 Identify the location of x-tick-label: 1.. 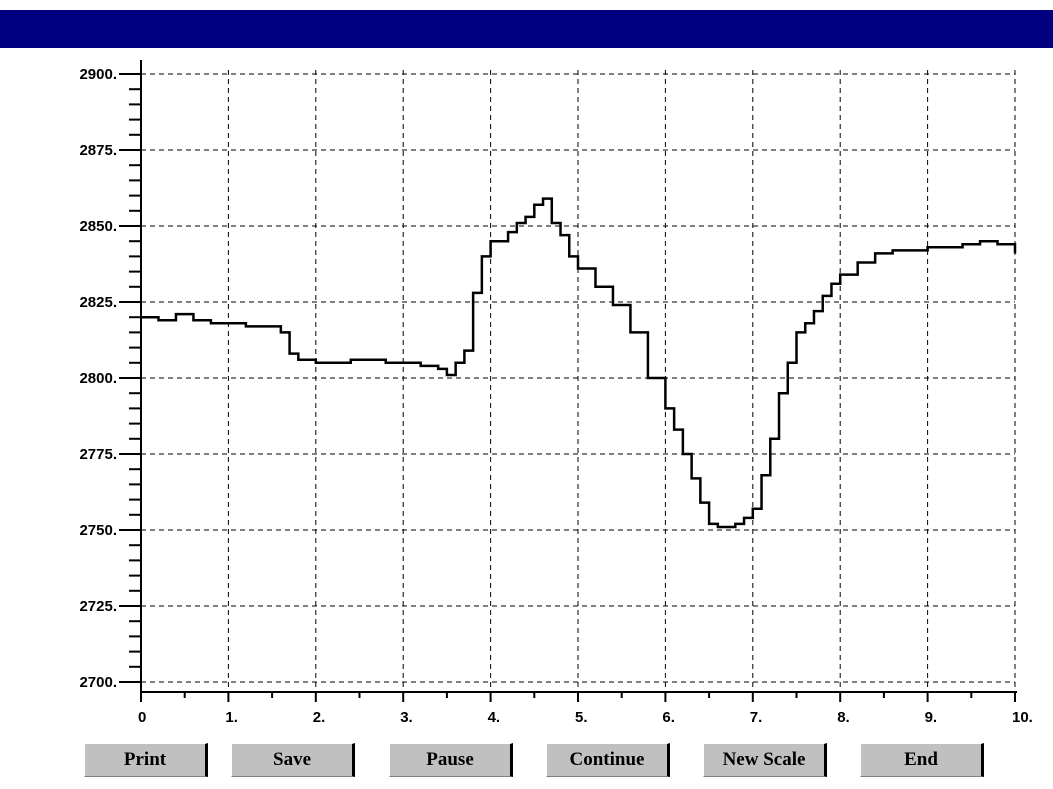
(231, 717).